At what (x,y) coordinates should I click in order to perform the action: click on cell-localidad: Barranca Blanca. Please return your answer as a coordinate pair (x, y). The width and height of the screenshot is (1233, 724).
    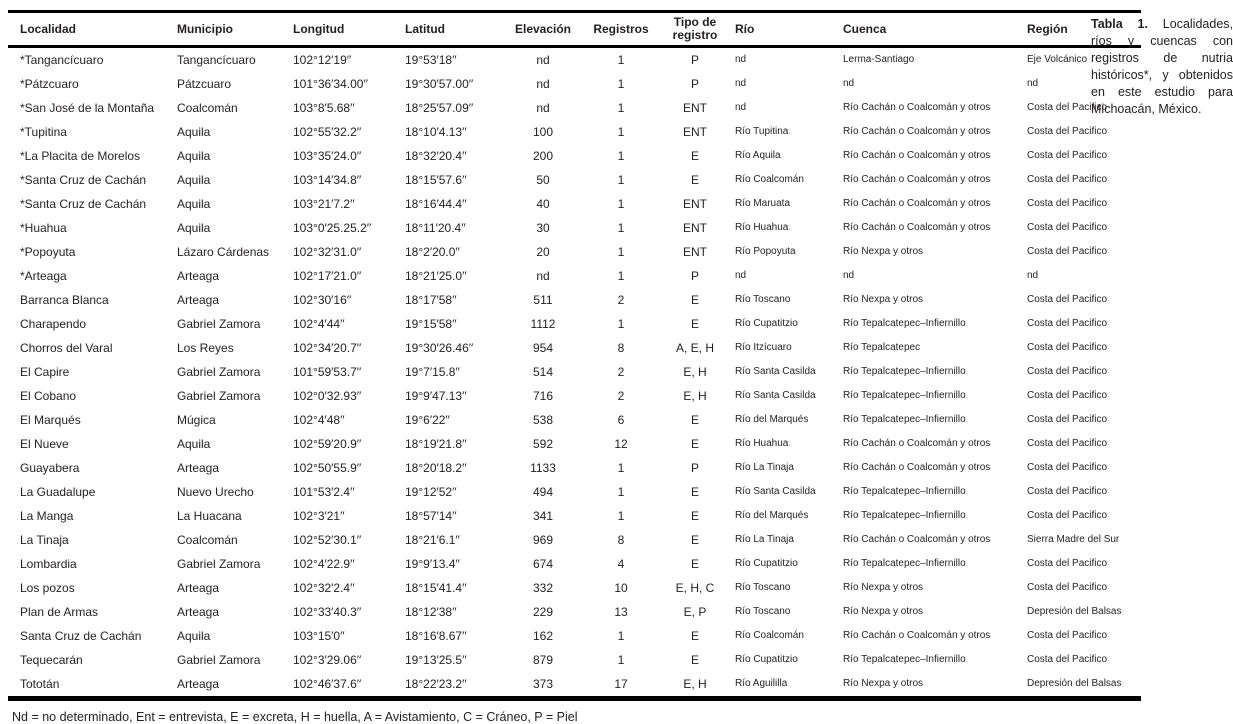
    Looking at the image, I should click on (64, 299).